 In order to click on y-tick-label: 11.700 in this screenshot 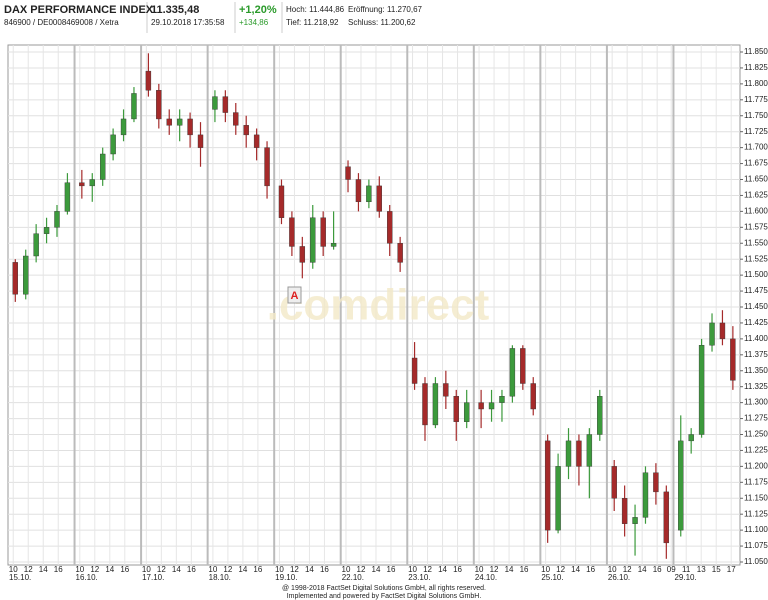, I will do `click(756, 147)`.